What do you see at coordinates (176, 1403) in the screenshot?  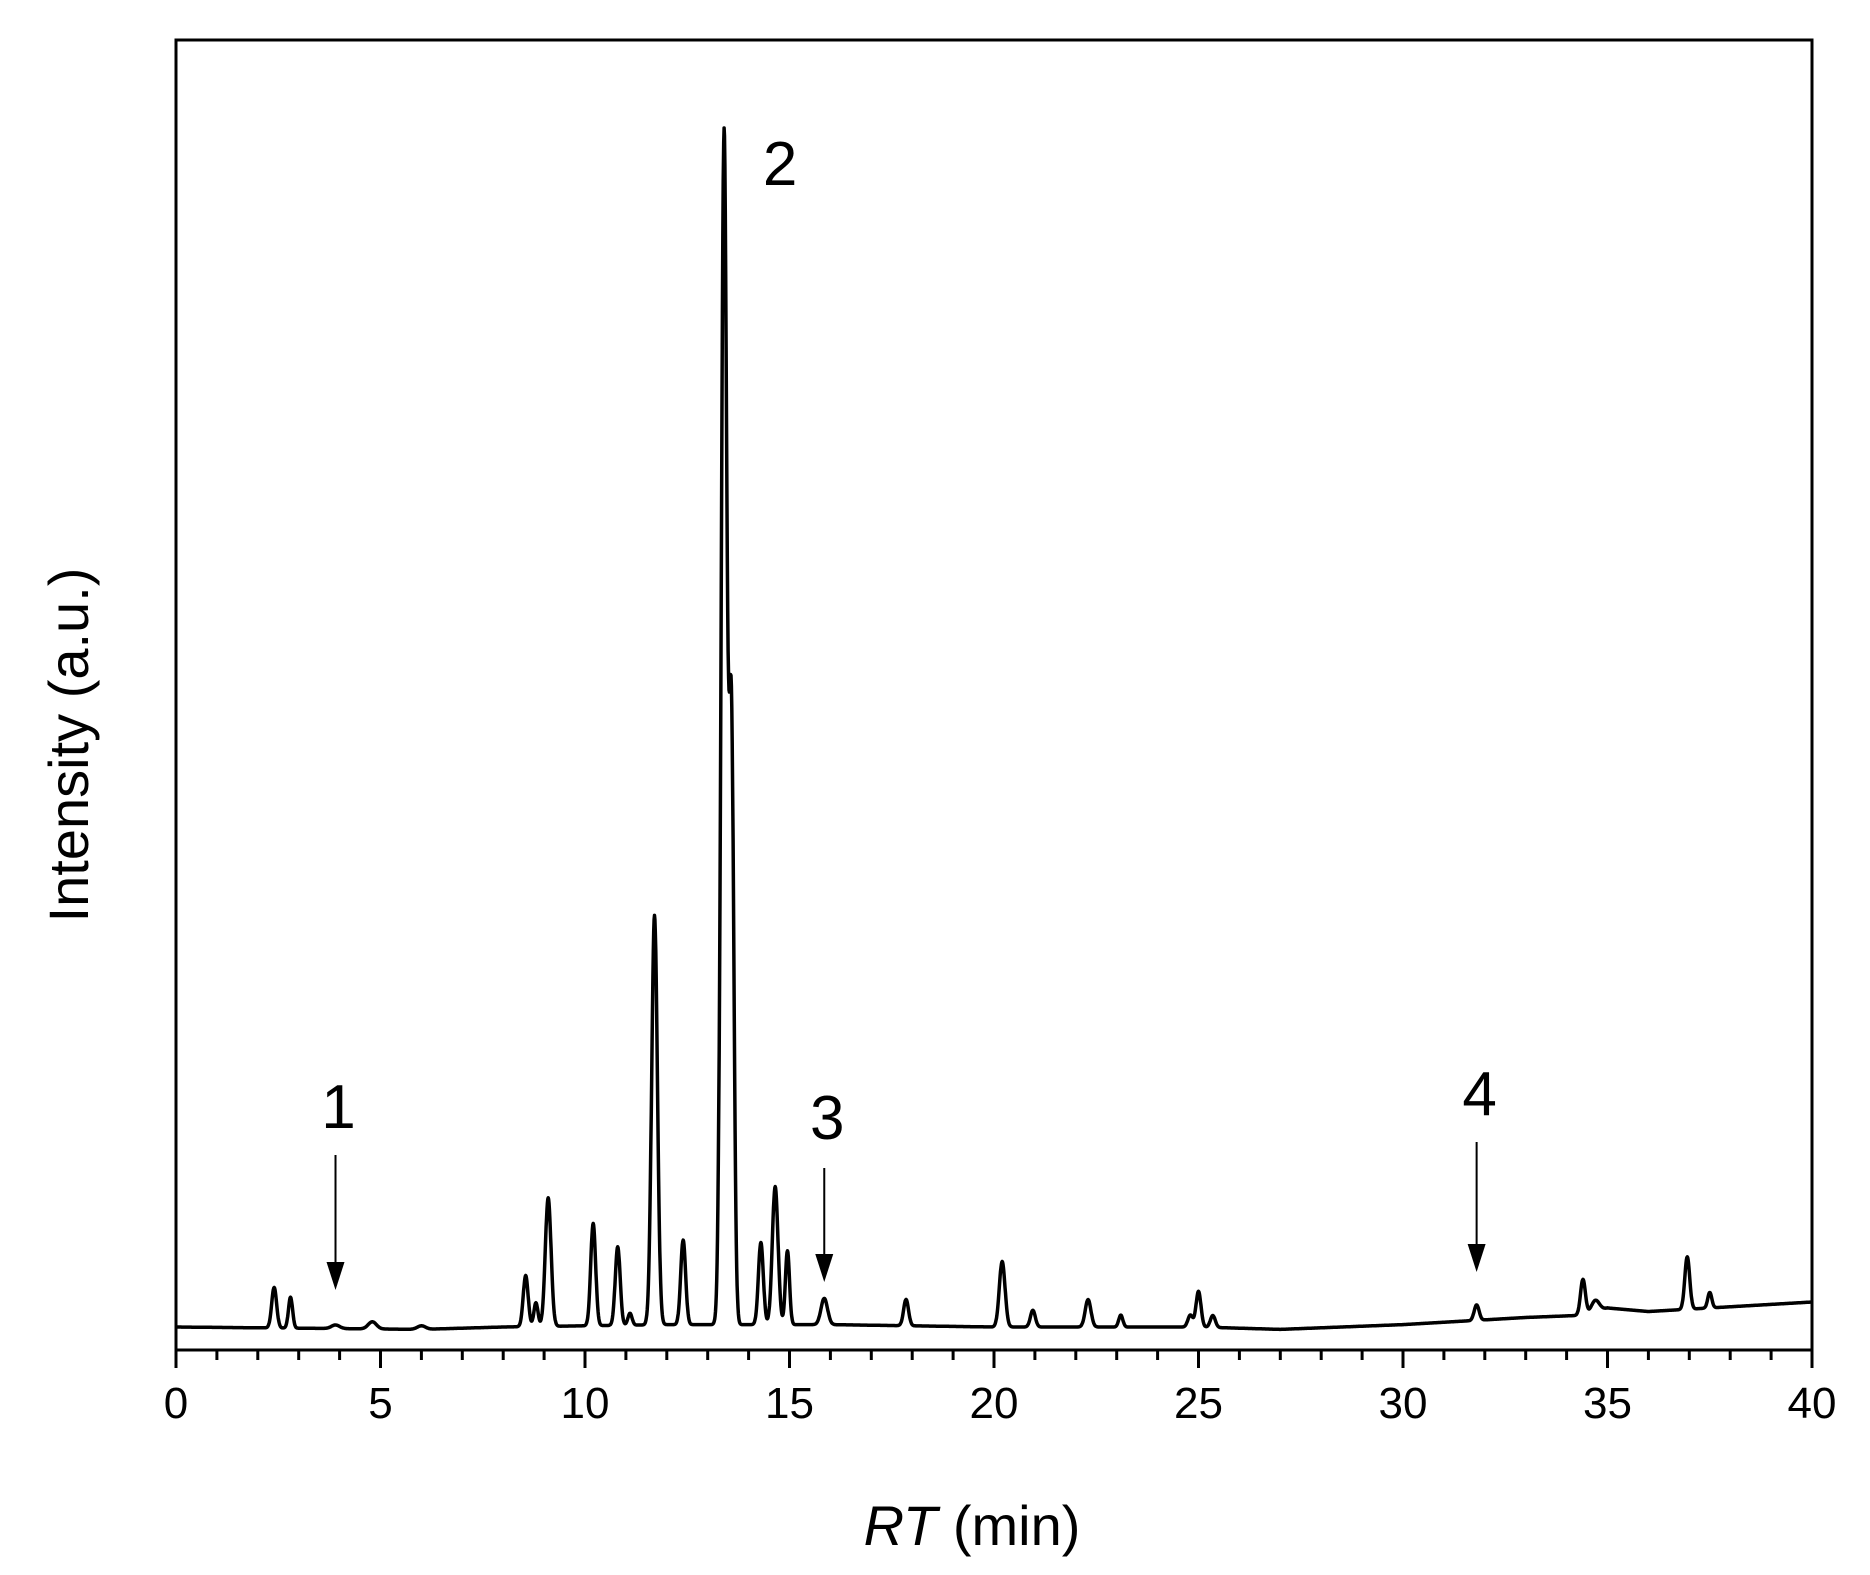 I see `x-tick-label: 0` at bounding box center [176, 1403].